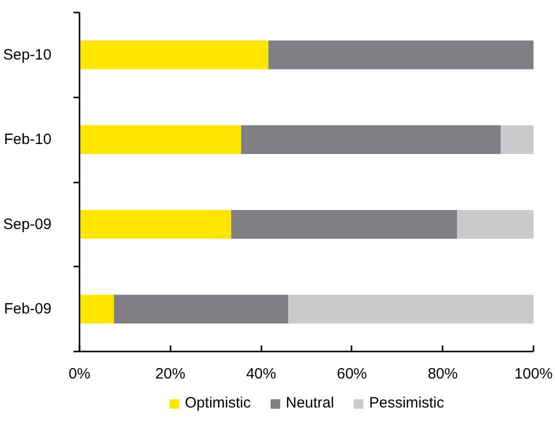 This screenshot has height=425, width=555. What do you see at coordinates (27, 224) in the screenshot?
I see `y-tick-label: Sep-09` at bounding box center [27, 224].